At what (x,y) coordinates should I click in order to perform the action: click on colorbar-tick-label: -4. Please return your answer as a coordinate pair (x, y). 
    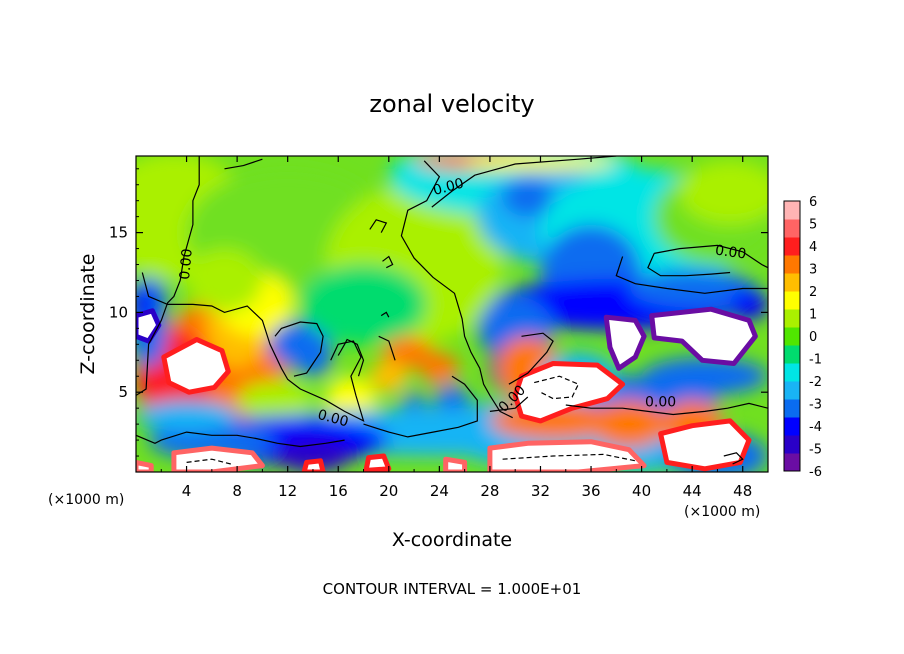
    Looking at the image, I should click on (815, 427).